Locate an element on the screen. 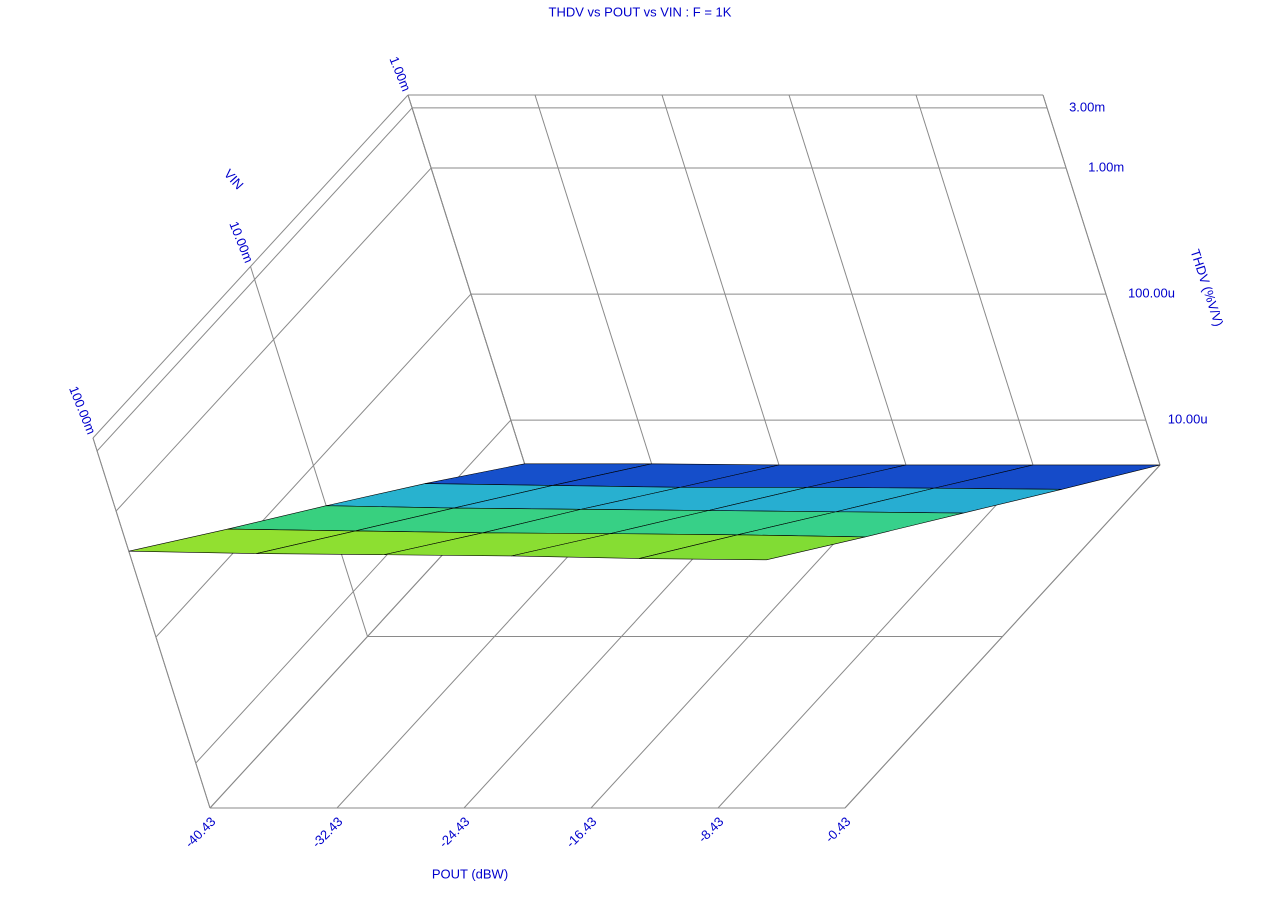  z-tick-label: 3.00m is located at coordinates (1087, 106).